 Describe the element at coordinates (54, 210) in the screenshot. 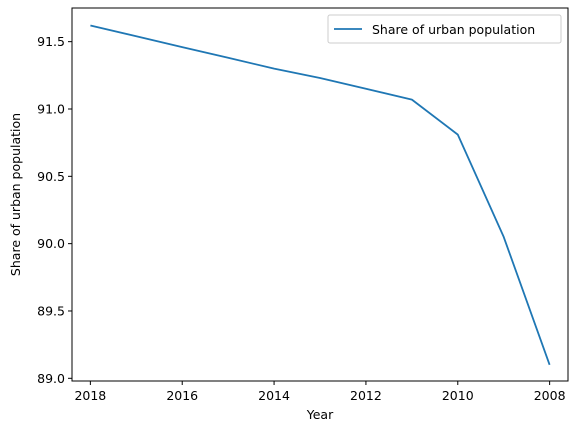

I see `y-axis-ticks: 89.0 89.5 90.0 90.5 91.0 91.5` at that location.